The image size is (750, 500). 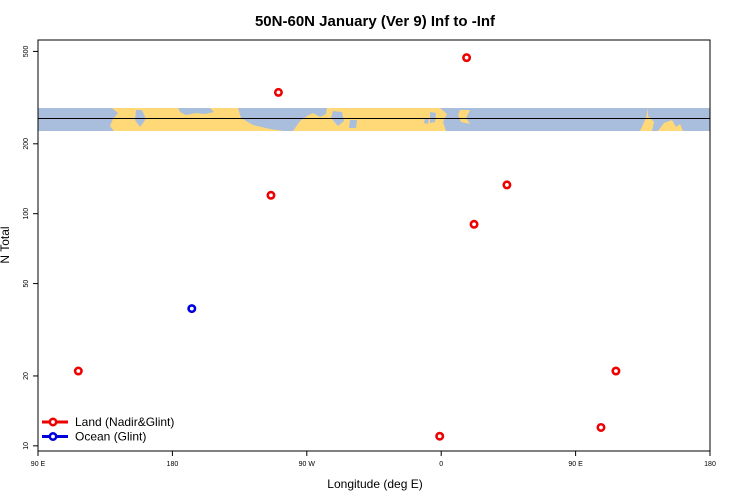 I want to click on y-tick-label: 20, so click(x=26, y=376).